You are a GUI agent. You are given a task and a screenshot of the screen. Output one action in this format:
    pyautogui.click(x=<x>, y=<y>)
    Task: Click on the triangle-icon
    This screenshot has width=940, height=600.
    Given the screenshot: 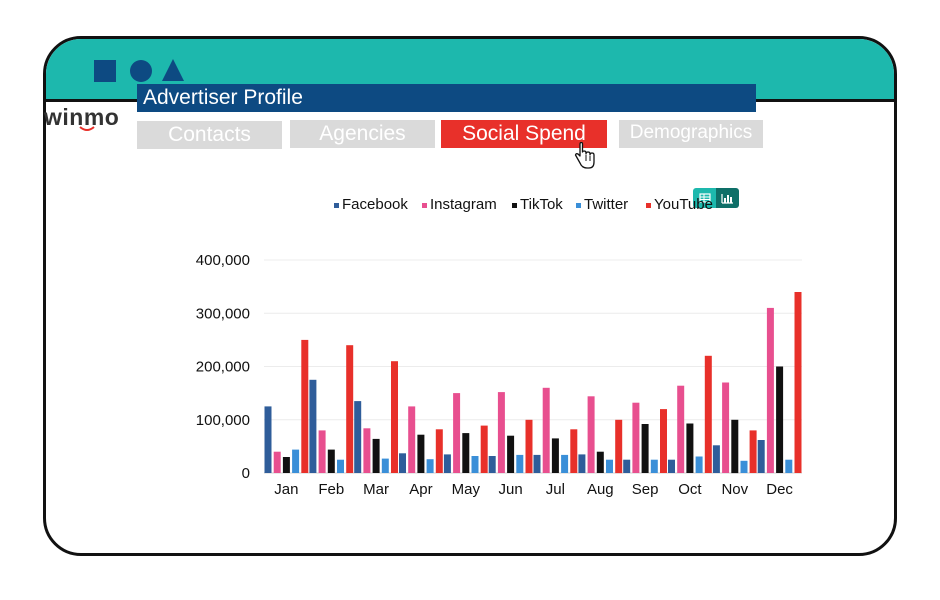 What is the action you would take?
    pyautogui.click(x=173, y=70)
    